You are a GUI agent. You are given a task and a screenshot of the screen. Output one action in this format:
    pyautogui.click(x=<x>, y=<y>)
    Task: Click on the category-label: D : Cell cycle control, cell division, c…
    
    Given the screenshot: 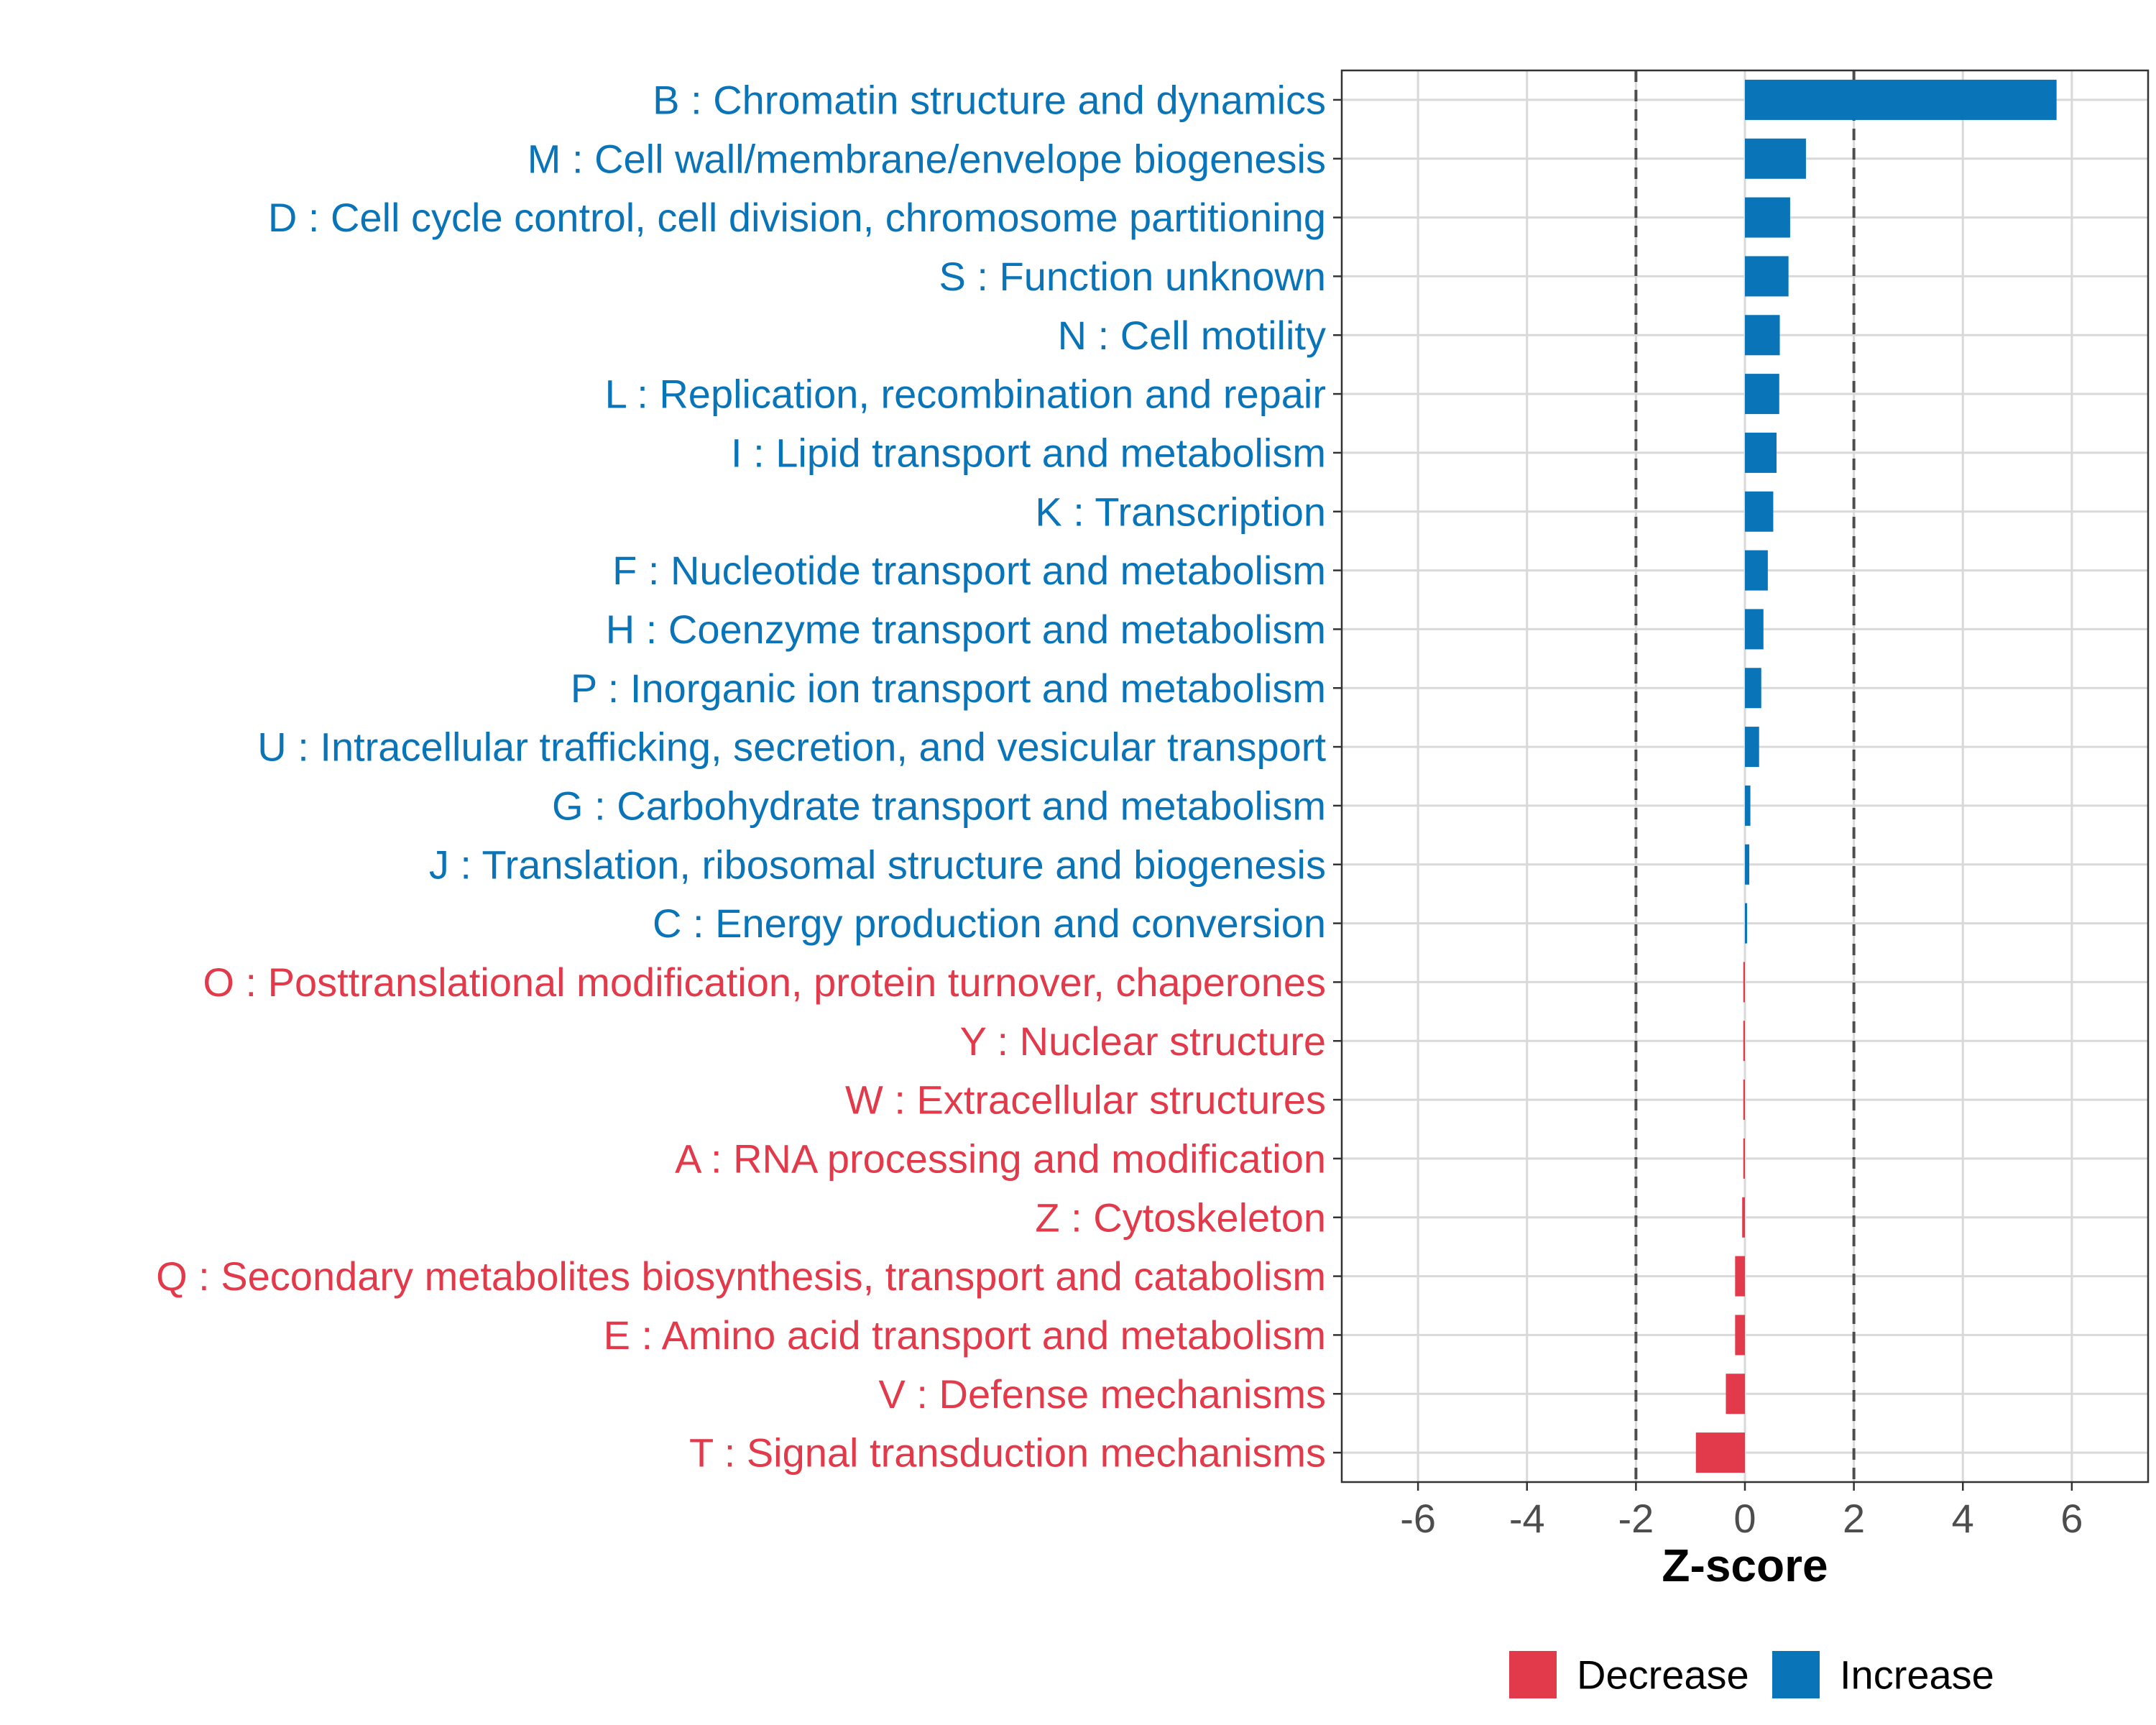 What is the action you would take?
    pyautogui.click(x=797, y=217)
    